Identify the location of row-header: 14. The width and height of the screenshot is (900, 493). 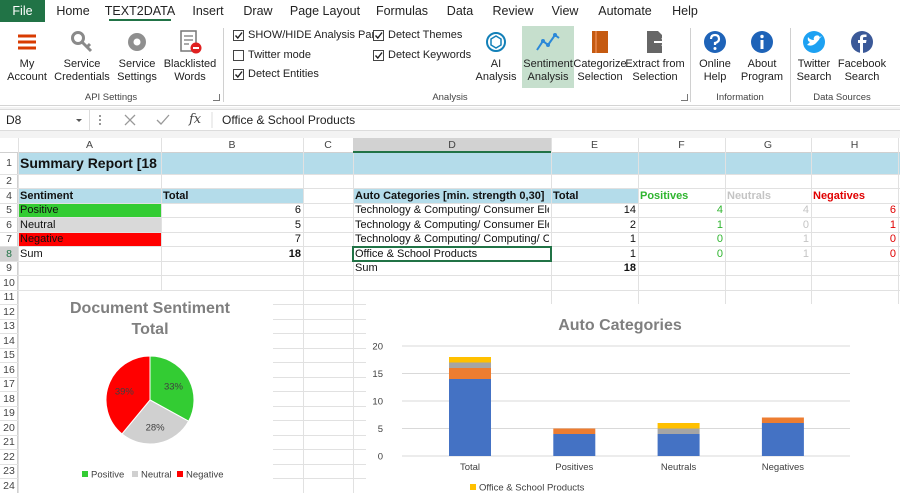
(9, 340).